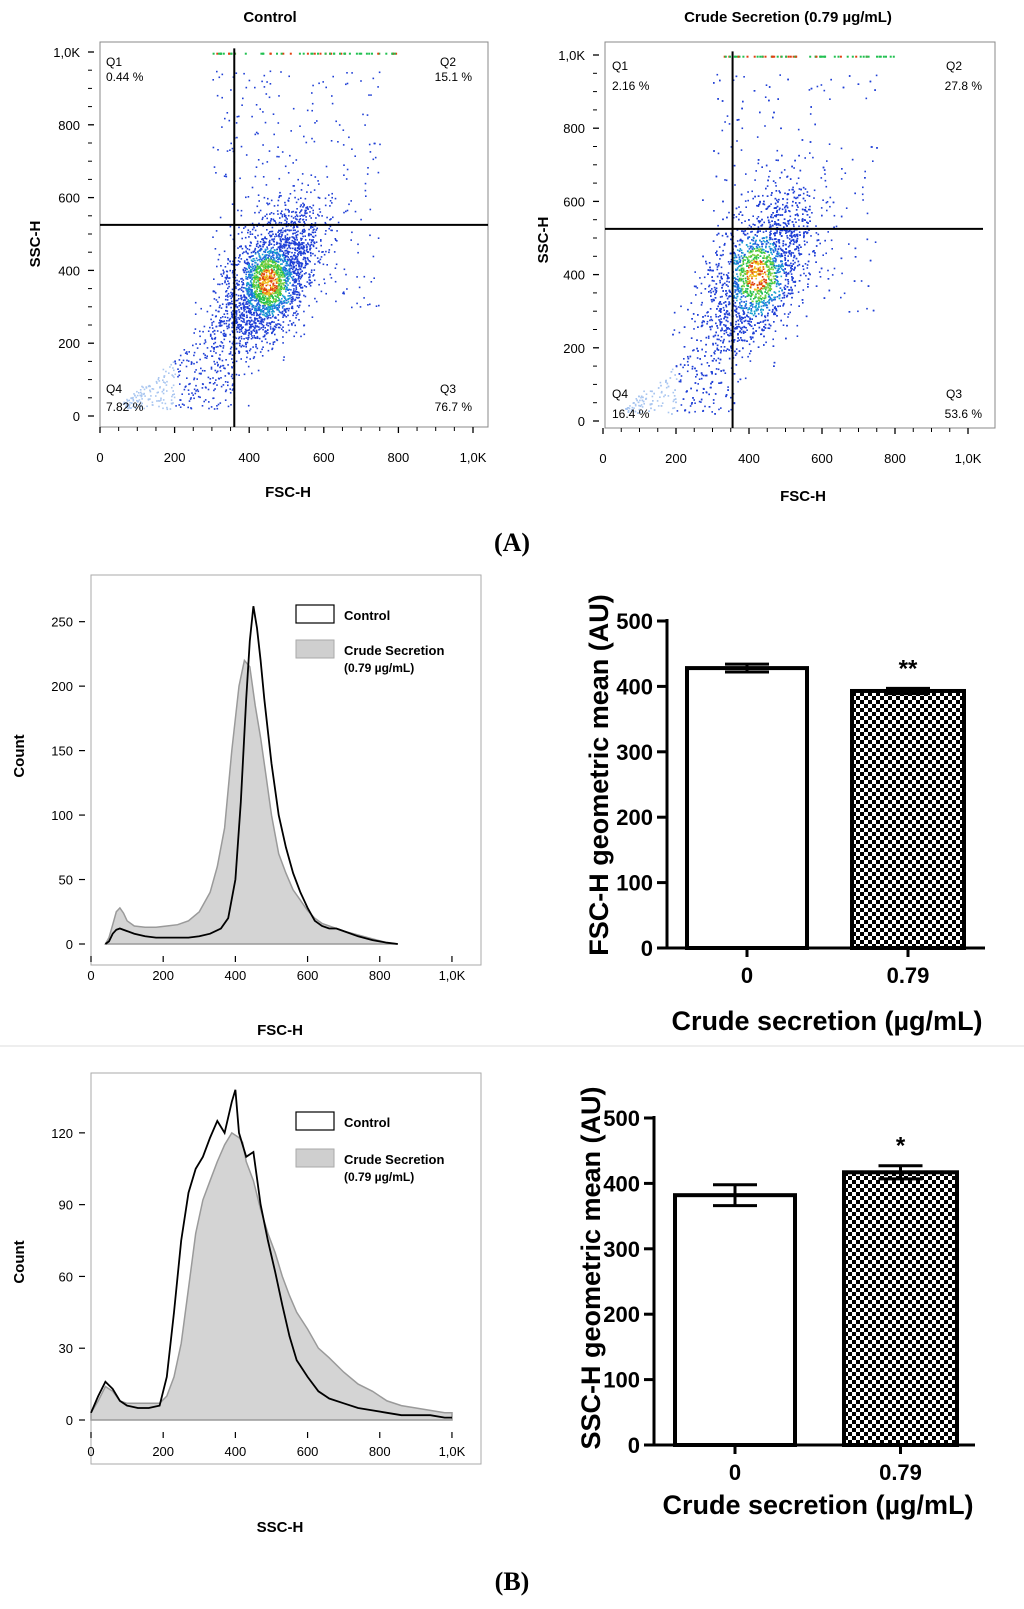 This screenshot has width=1024, height=1609. I want to click on q1-label: Q1, so click(114, 62).